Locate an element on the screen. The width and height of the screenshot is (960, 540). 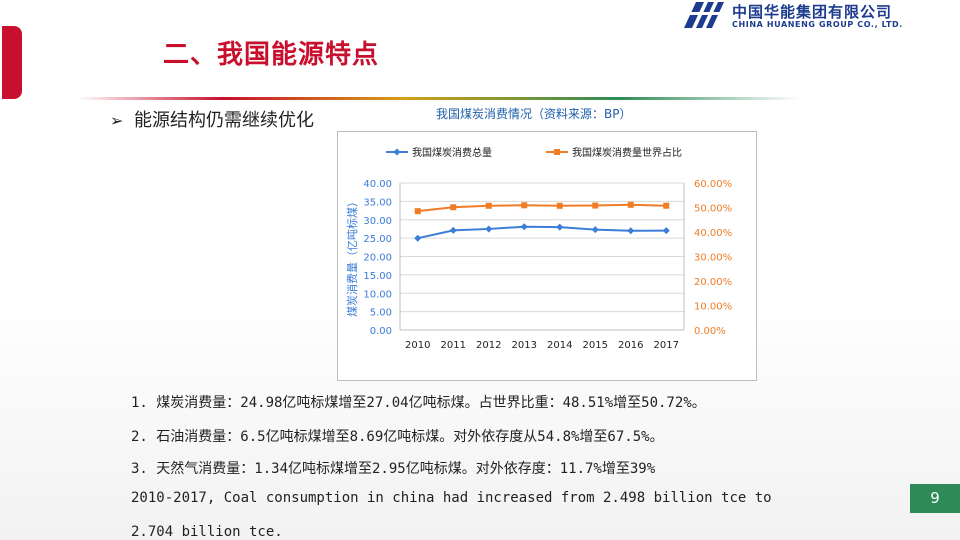
y-tick-label: 0.00 is located at coordinates (381, 331).